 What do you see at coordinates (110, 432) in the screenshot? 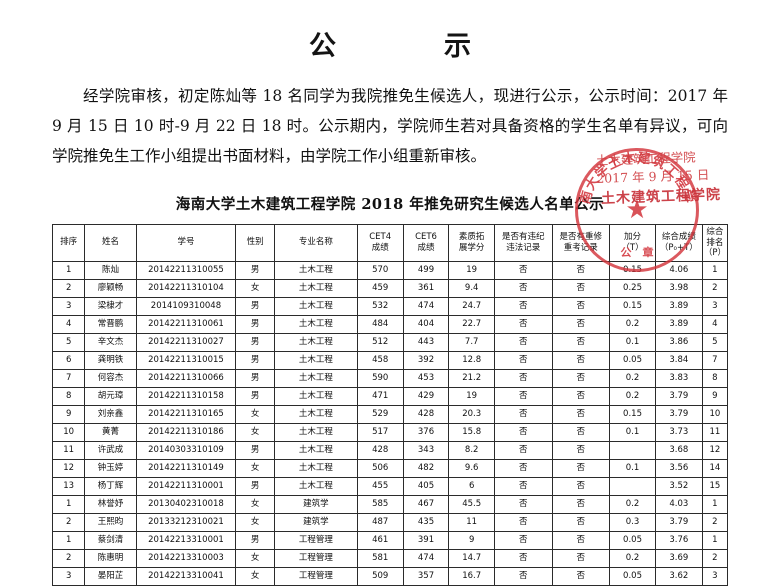
I see `cell-name: 黄菁` at bounding box center [110, 432].